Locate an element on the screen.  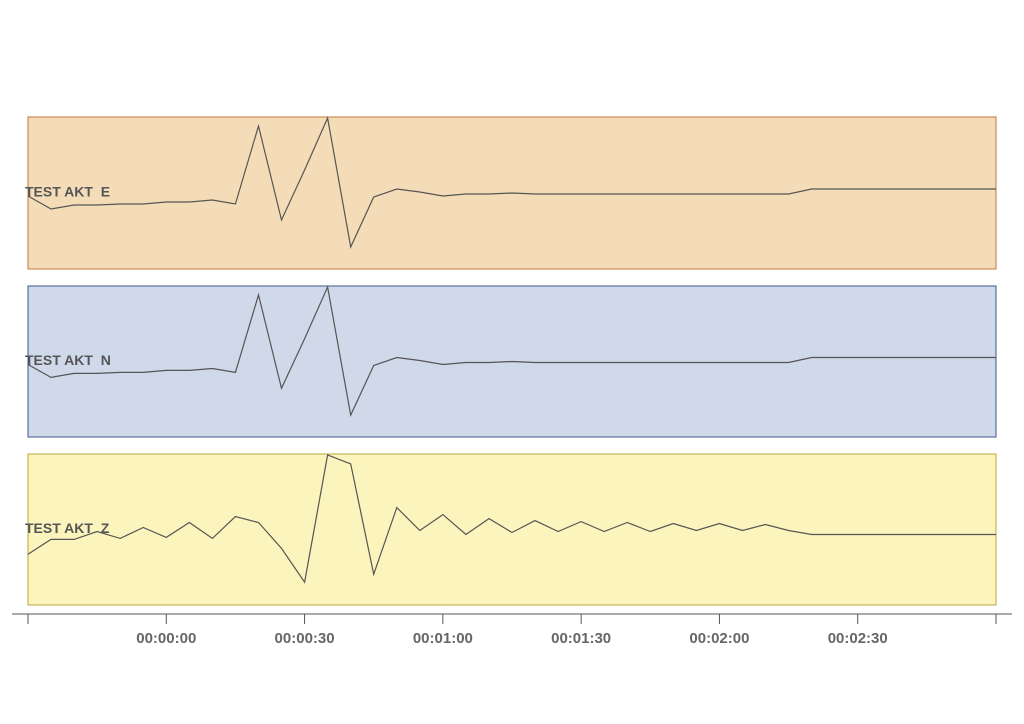
x-tick-label: 00:02:30 is located at coordinates (858, 638).